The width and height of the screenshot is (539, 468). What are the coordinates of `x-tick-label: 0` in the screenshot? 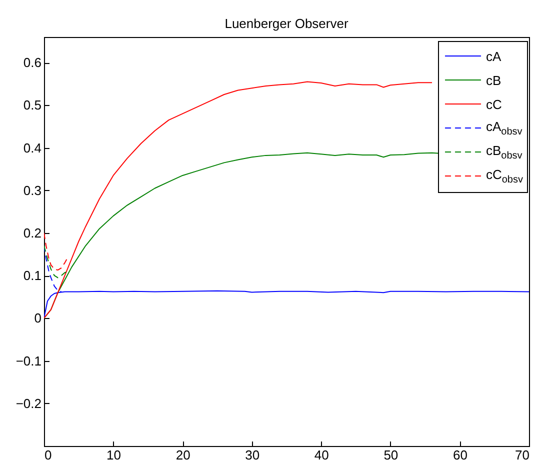 It's located at (48, 455).